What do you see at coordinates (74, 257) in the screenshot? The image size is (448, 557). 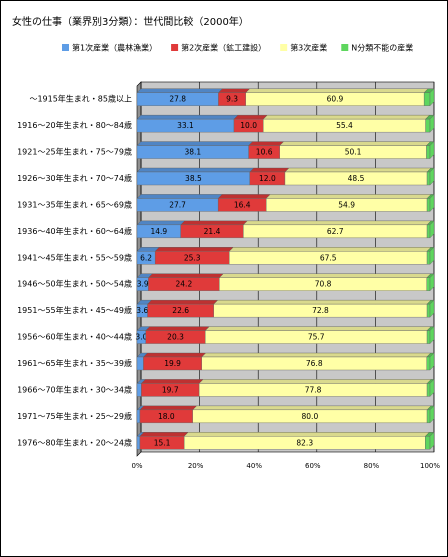 I see `y-tick-label: 1941～45年生まれ・55～59歳` at bounding box center [74, 257].